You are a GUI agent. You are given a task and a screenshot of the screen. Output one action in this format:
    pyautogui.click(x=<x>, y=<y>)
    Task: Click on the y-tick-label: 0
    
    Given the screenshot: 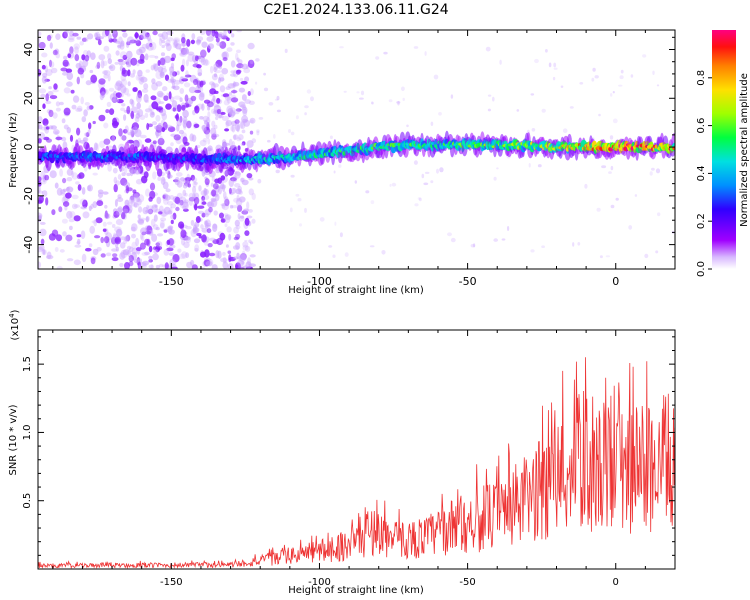 What is the action you would take?
    pyautogui.click(x=28, y=147)
    